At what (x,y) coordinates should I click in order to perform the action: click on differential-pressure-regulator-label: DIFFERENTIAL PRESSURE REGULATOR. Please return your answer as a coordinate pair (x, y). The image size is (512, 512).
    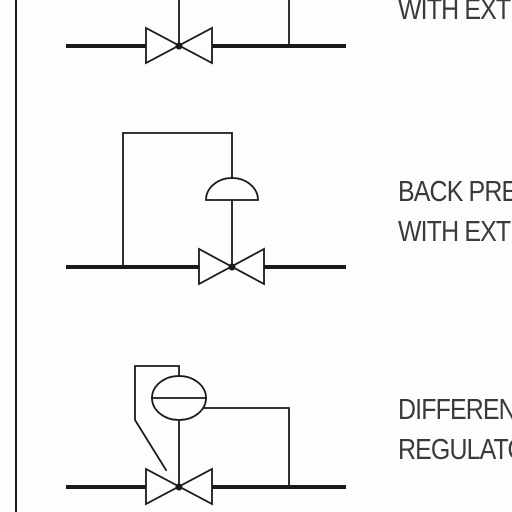
    Looking at the image, I should click on (455, 430).